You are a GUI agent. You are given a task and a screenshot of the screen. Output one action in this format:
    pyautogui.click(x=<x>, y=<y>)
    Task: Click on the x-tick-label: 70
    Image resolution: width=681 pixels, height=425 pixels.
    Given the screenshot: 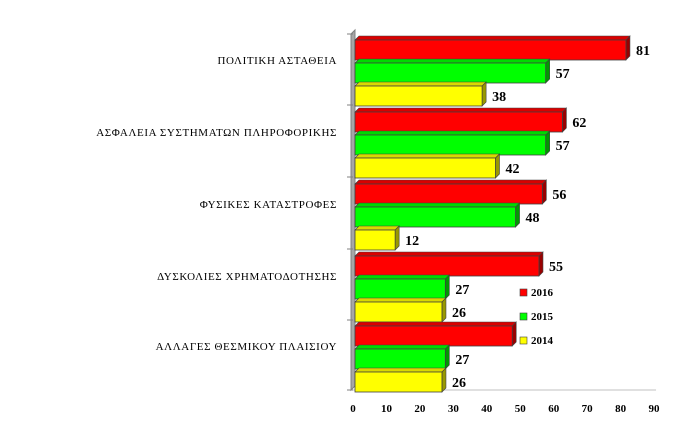 What is the action you would take?
    pyautogui.click(x=588, y=409)
    